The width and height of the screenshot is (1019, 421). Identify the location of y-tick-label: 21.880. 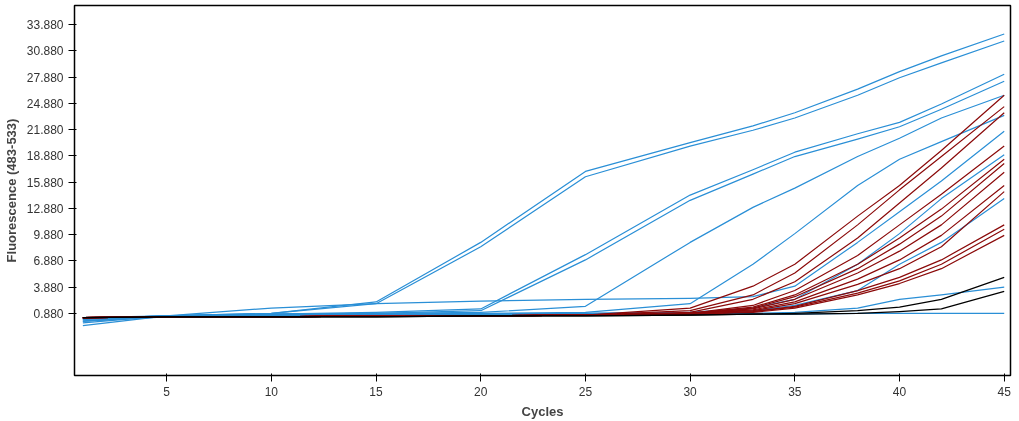
(45, 130).